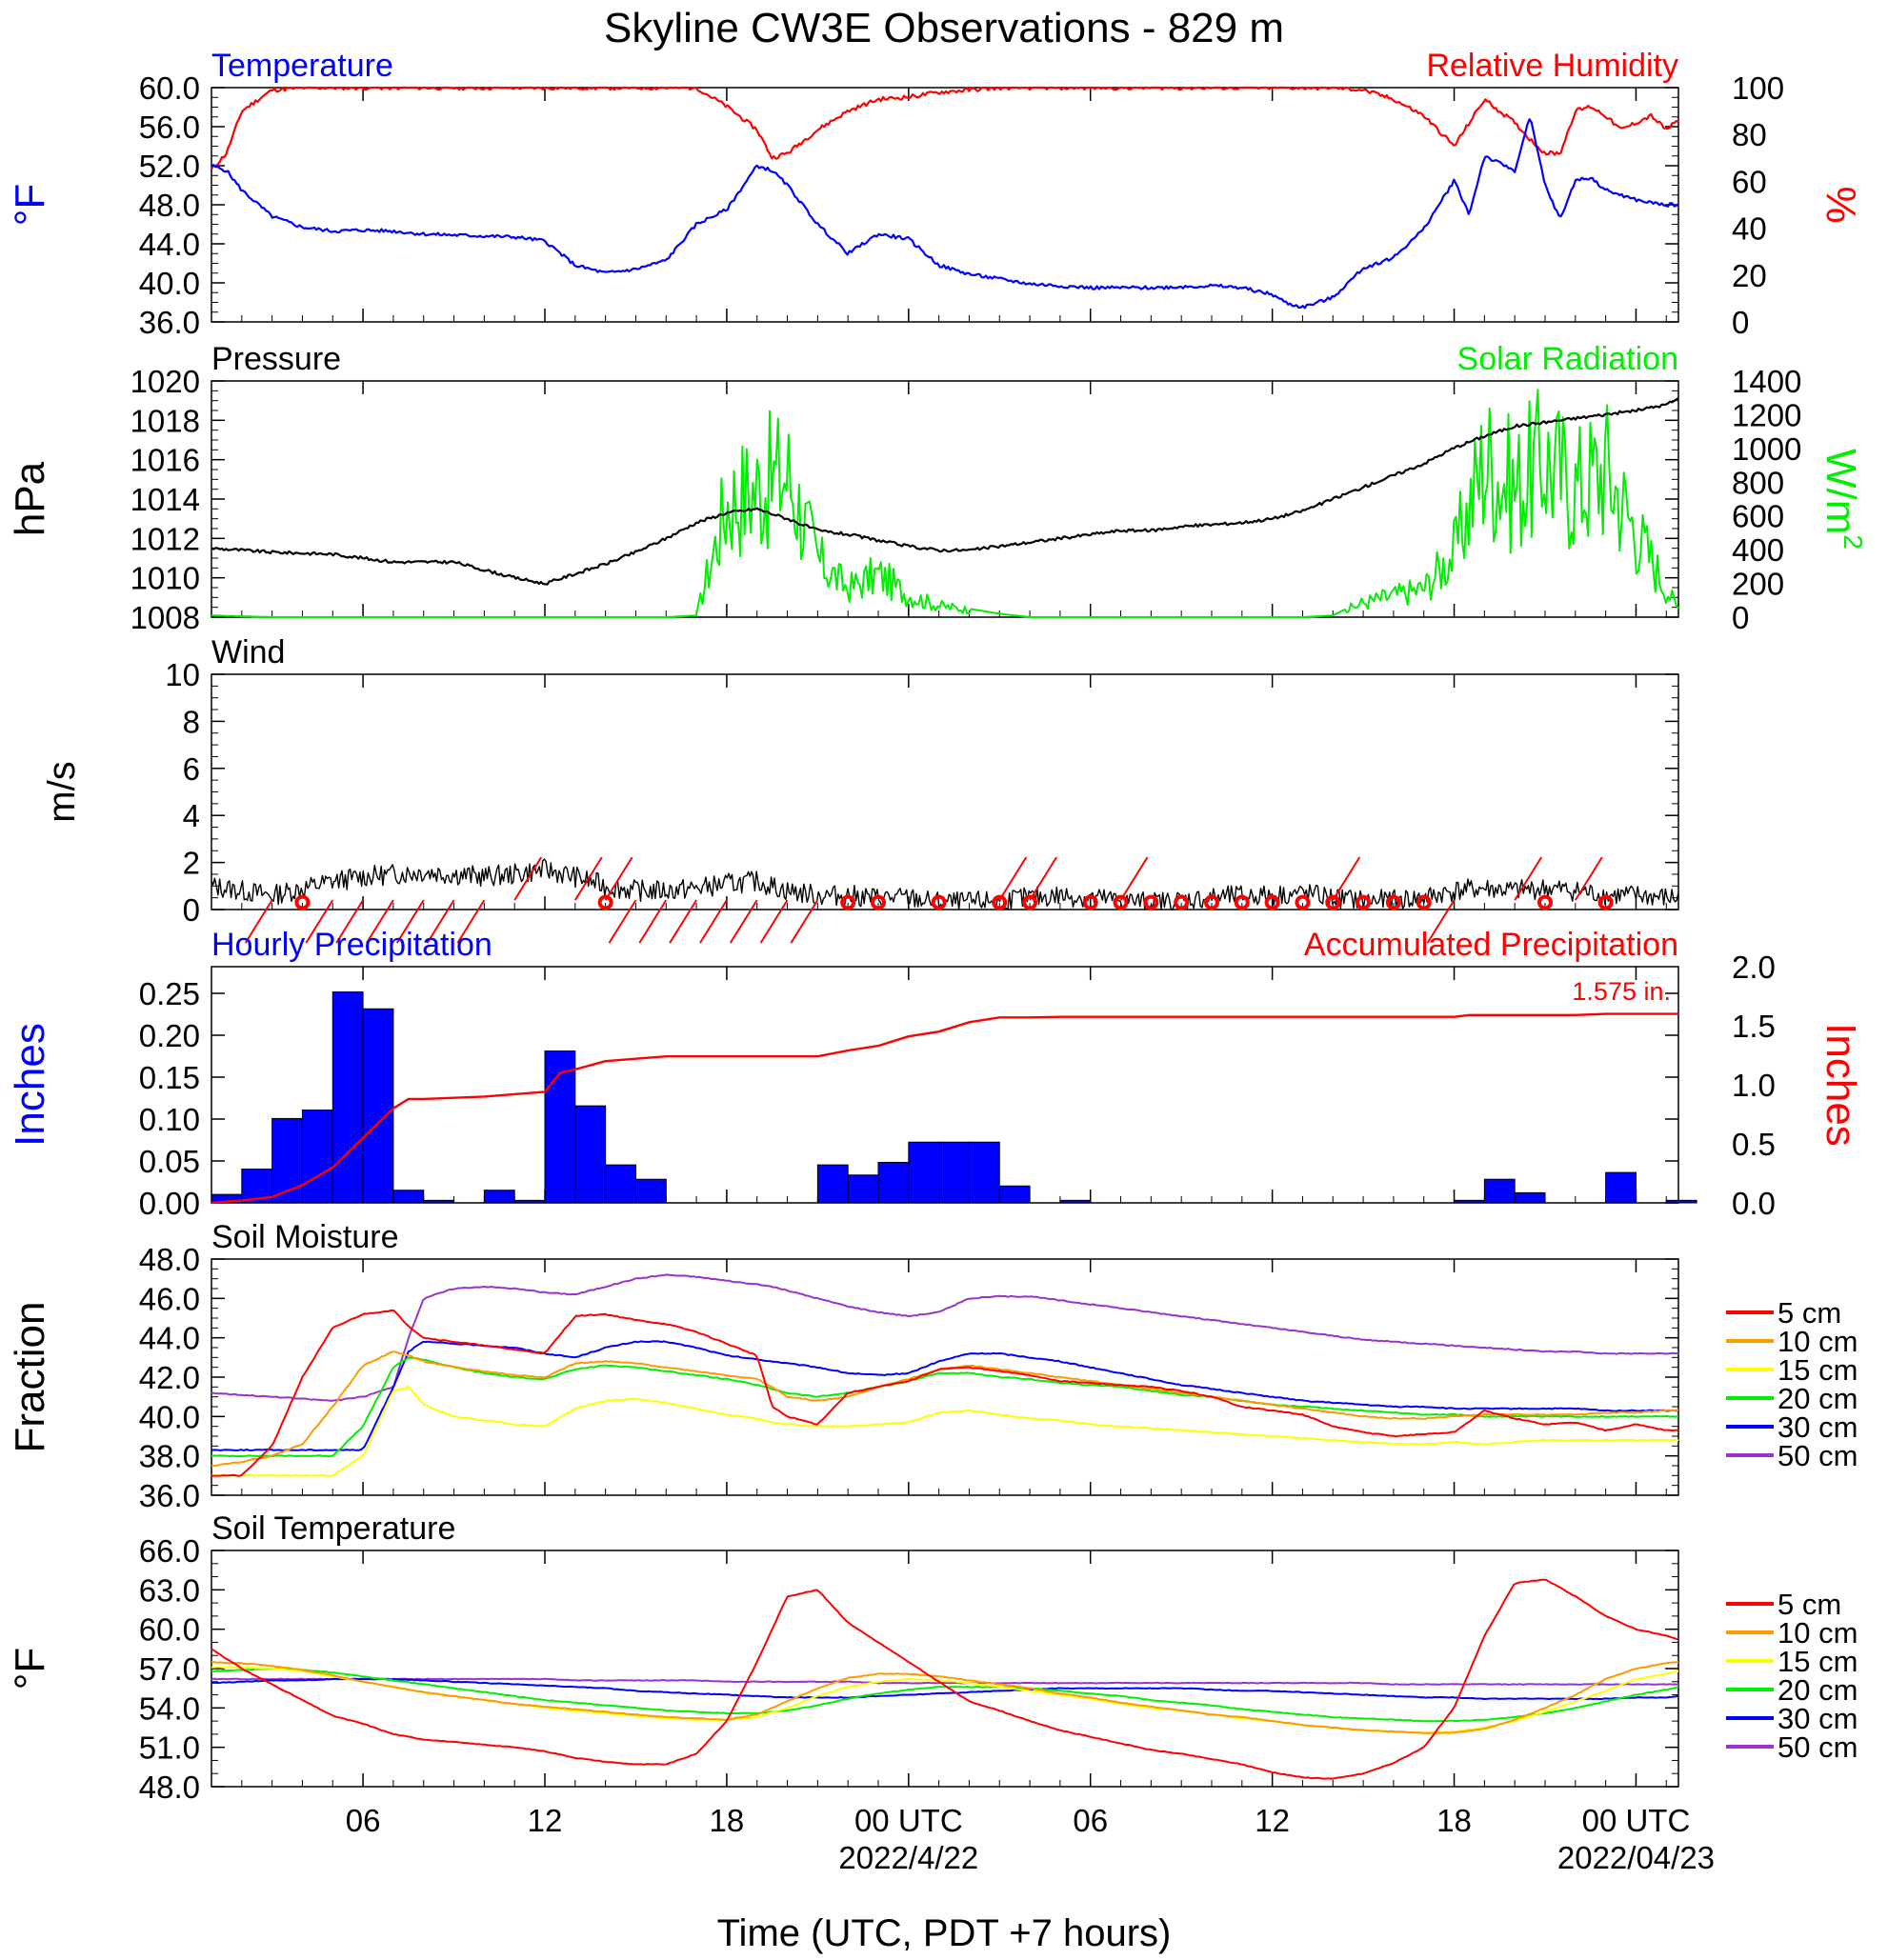  I want to click on soil-moisture-frame, so click(945, 1377).